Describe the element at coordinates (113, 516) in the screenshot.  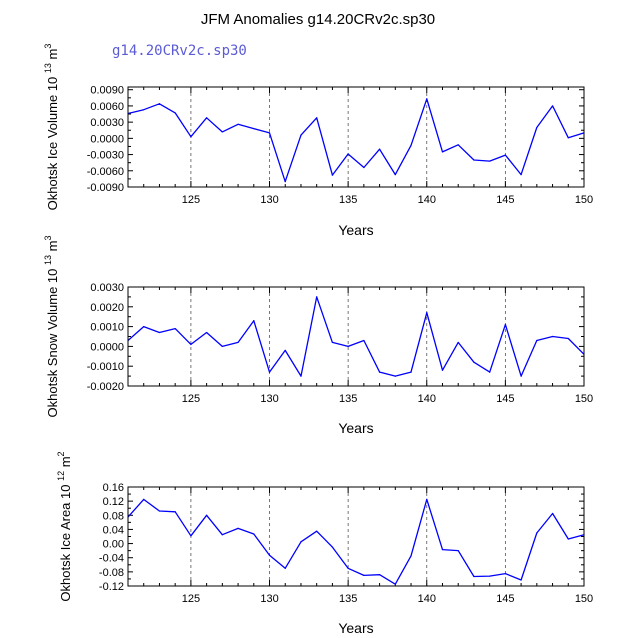
I see `ytick-label: 0.08` at that location.